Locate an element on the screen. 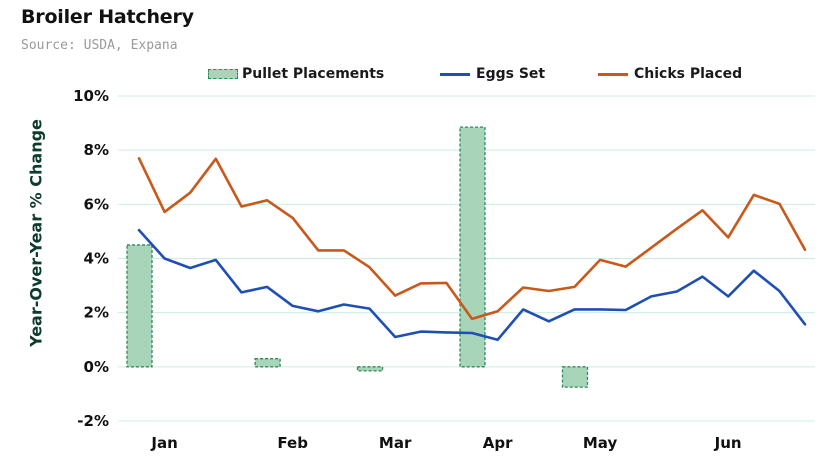  y-tick-label: 6% is located at coordinates (96, 204).